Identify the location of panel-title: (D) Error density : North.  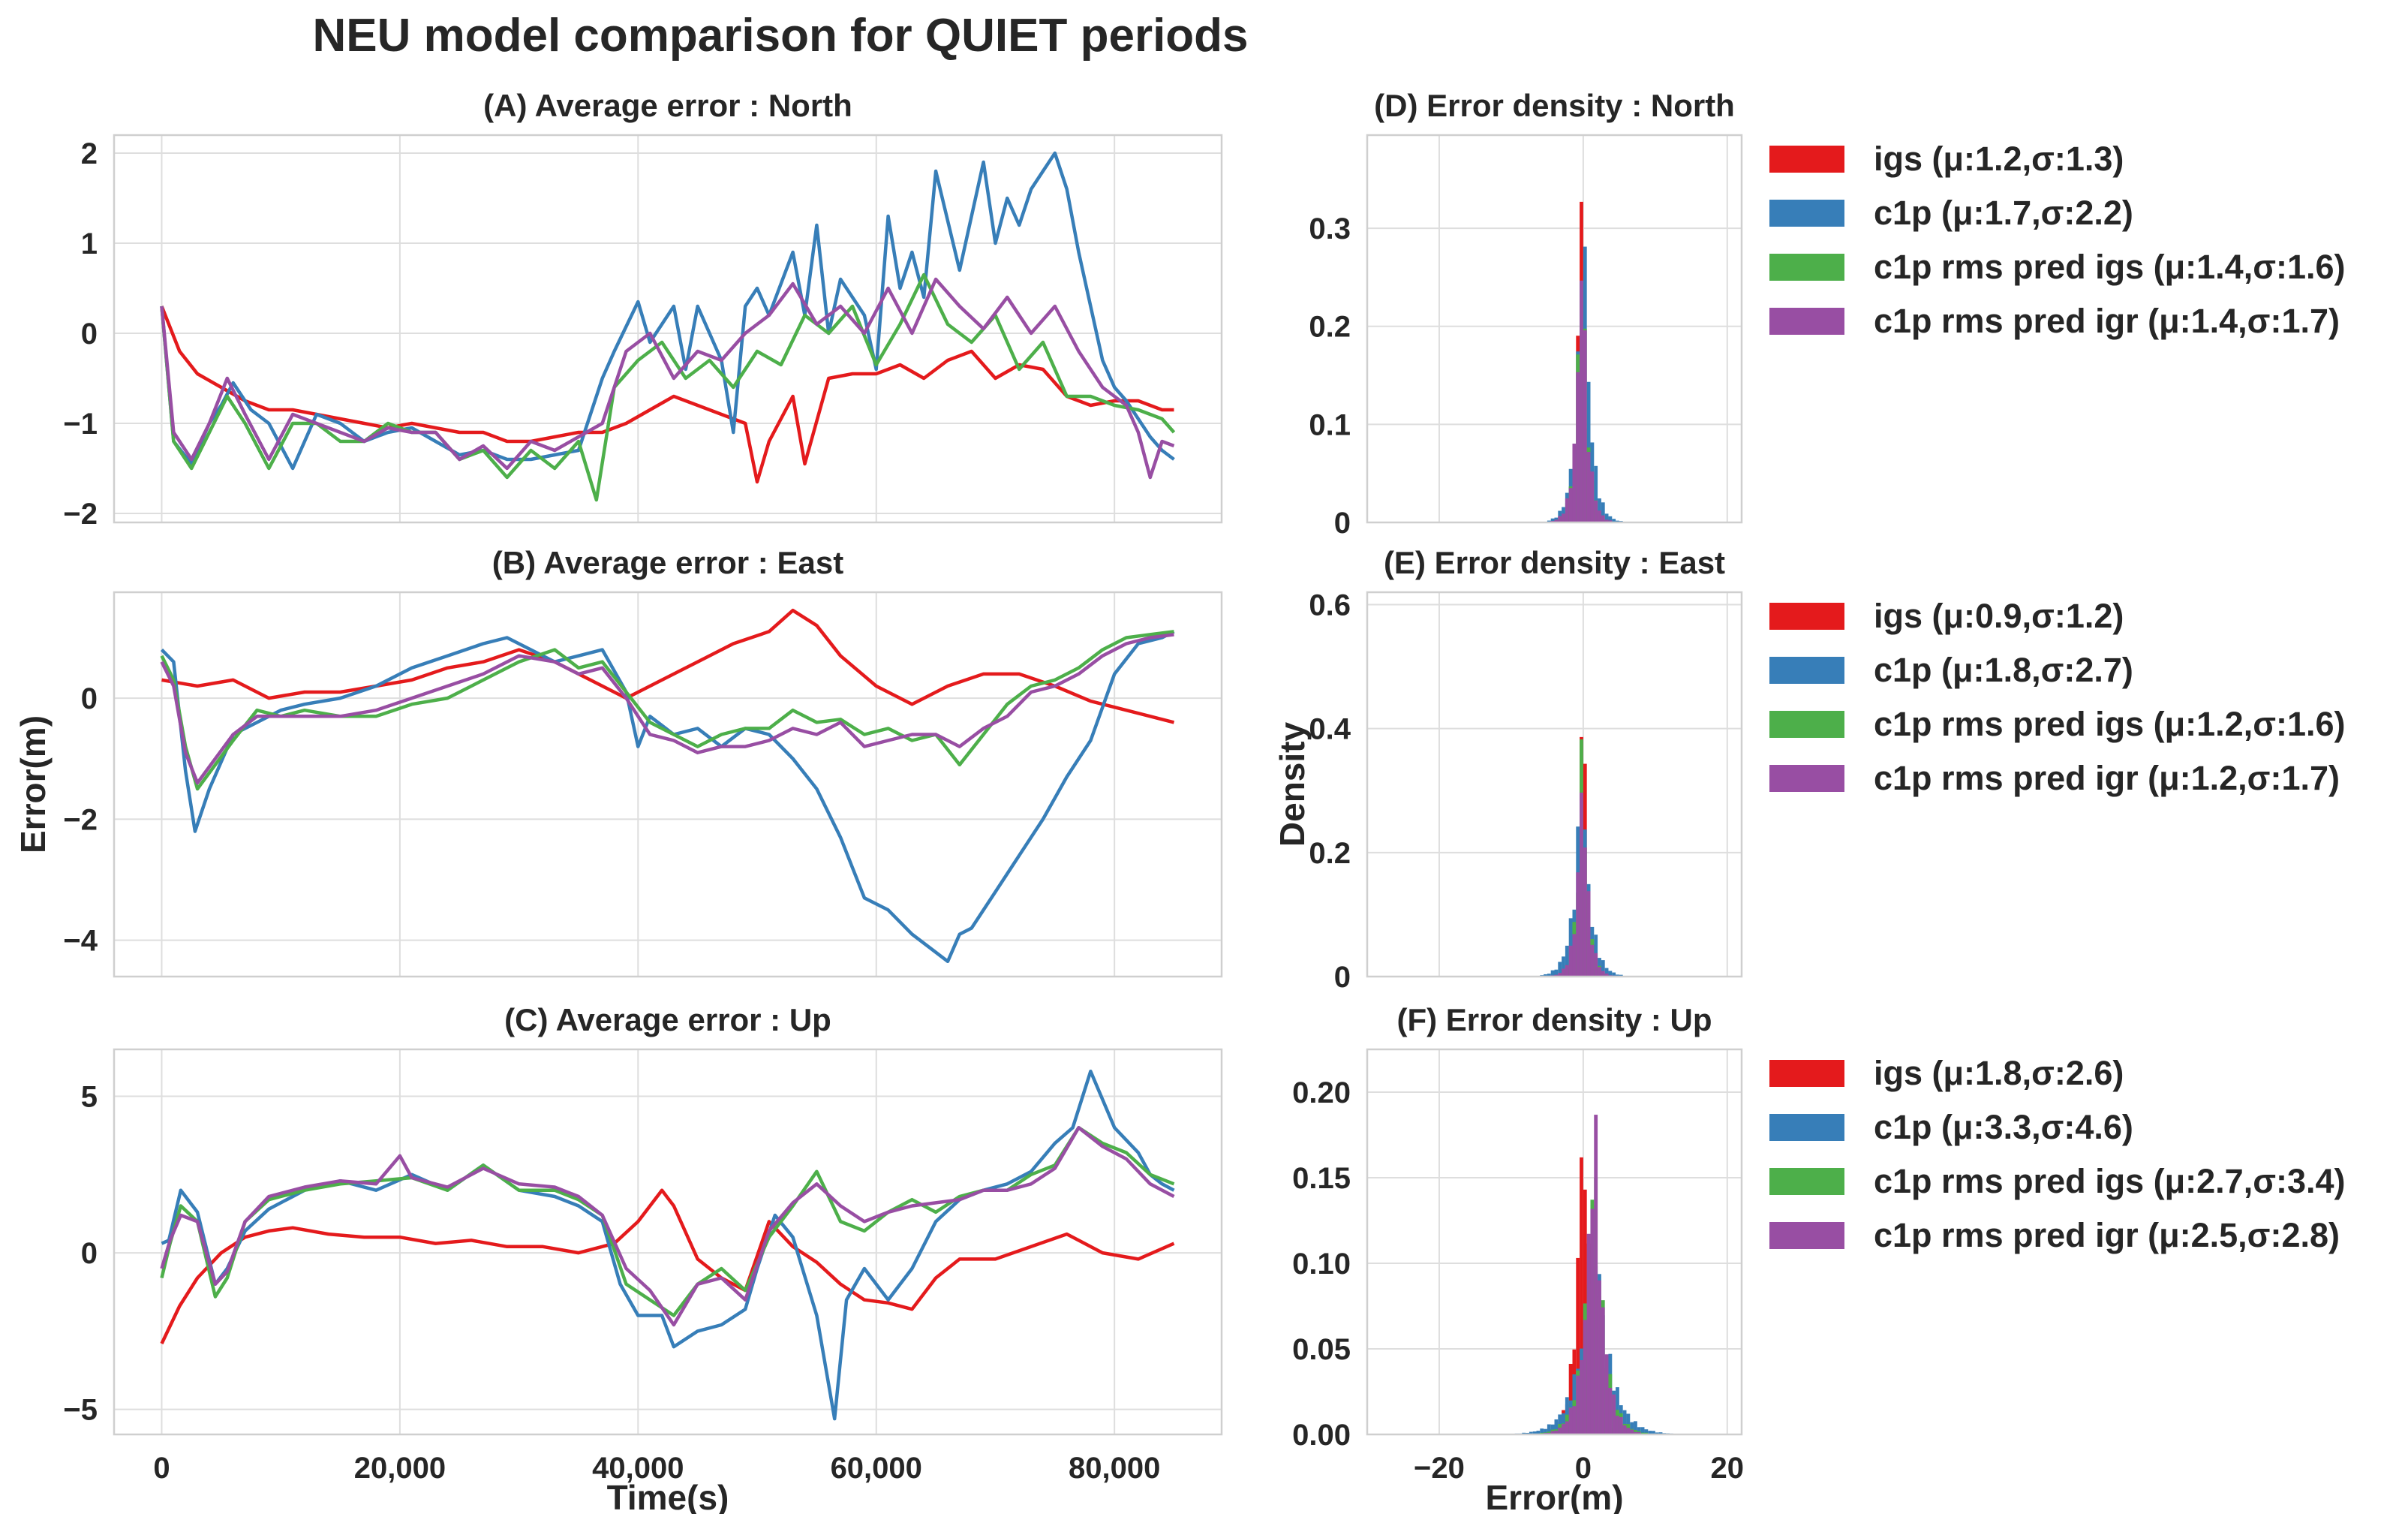
(1554, 105).